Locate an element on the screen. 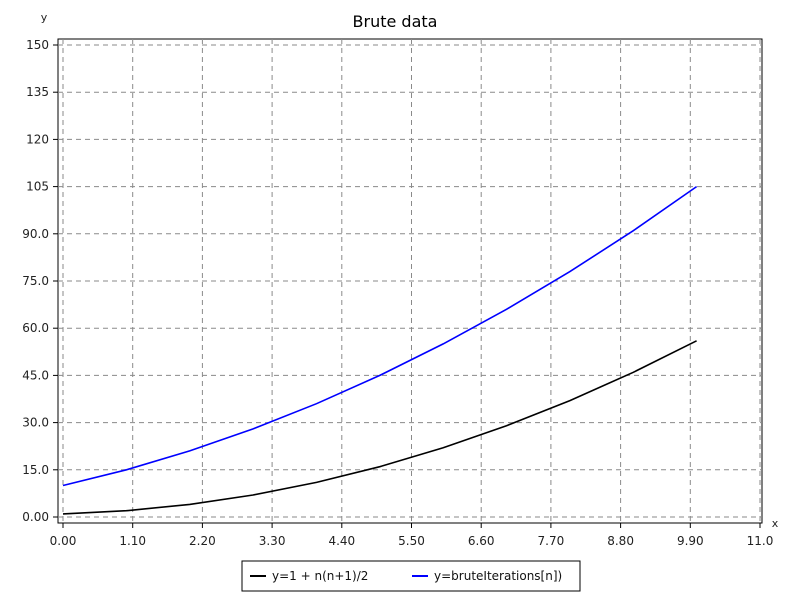  legend-label-1: y=bruteIterations[n]) is located at coordinates (498, 576).